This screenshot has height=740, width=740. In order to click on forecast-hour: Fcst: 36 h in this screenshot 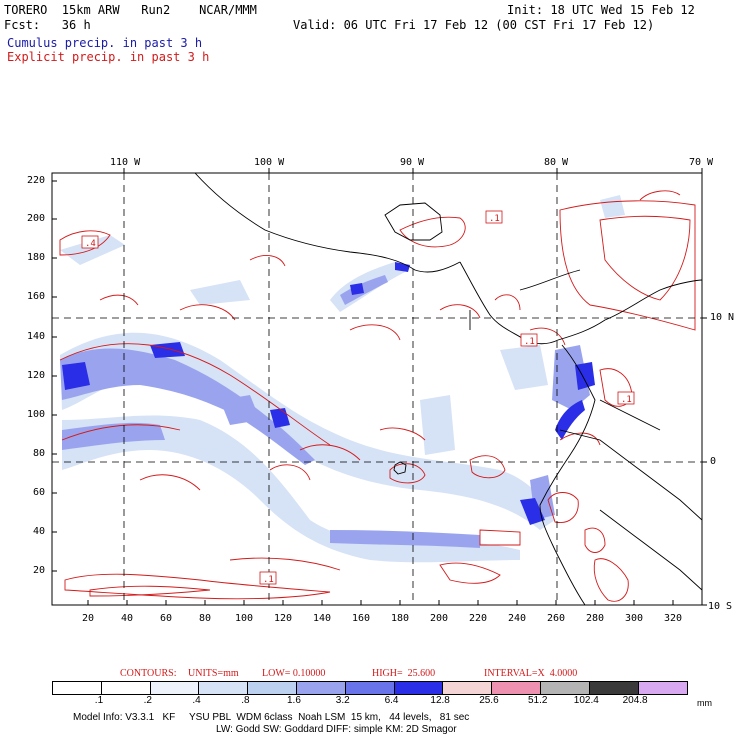, I will do `click(47, 25)`.